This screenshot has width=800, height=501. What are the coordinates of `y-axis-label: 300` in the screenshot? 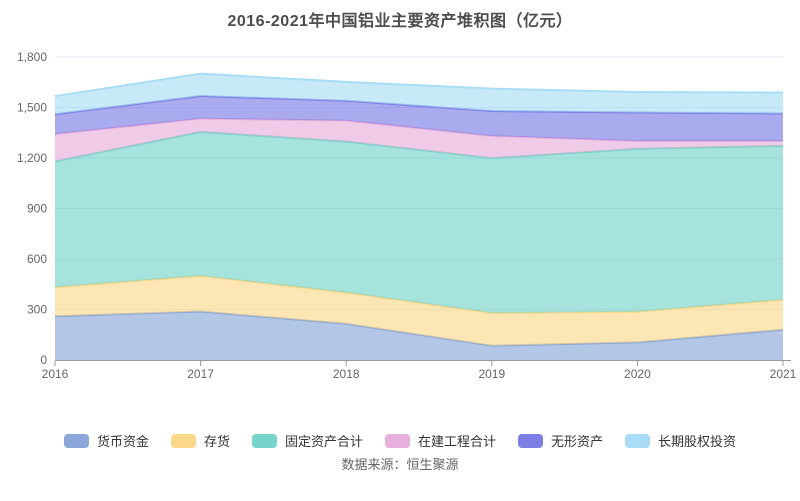 It's located at (37, 310).